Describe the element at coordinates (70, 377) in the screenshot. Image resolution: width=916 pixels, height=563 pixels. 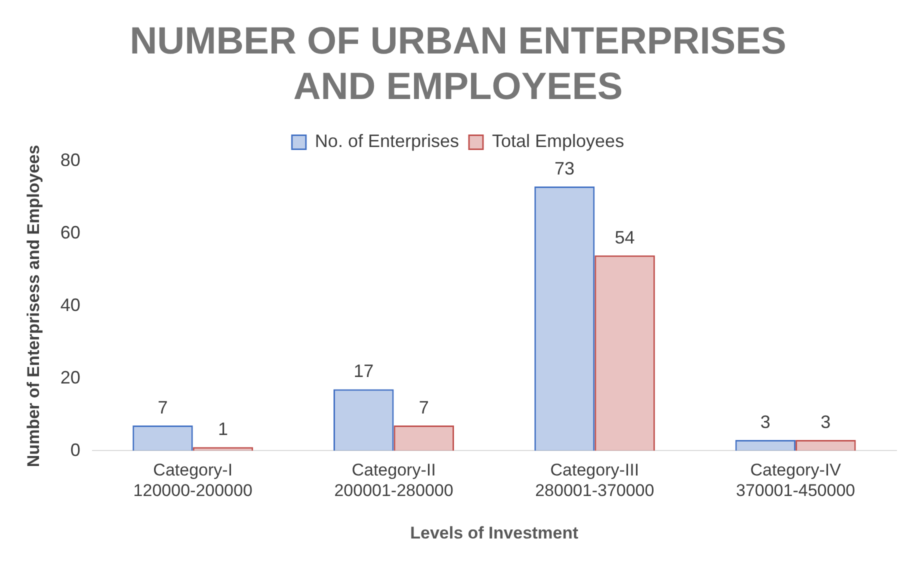
I see `y-tick-label: 20` at that location.